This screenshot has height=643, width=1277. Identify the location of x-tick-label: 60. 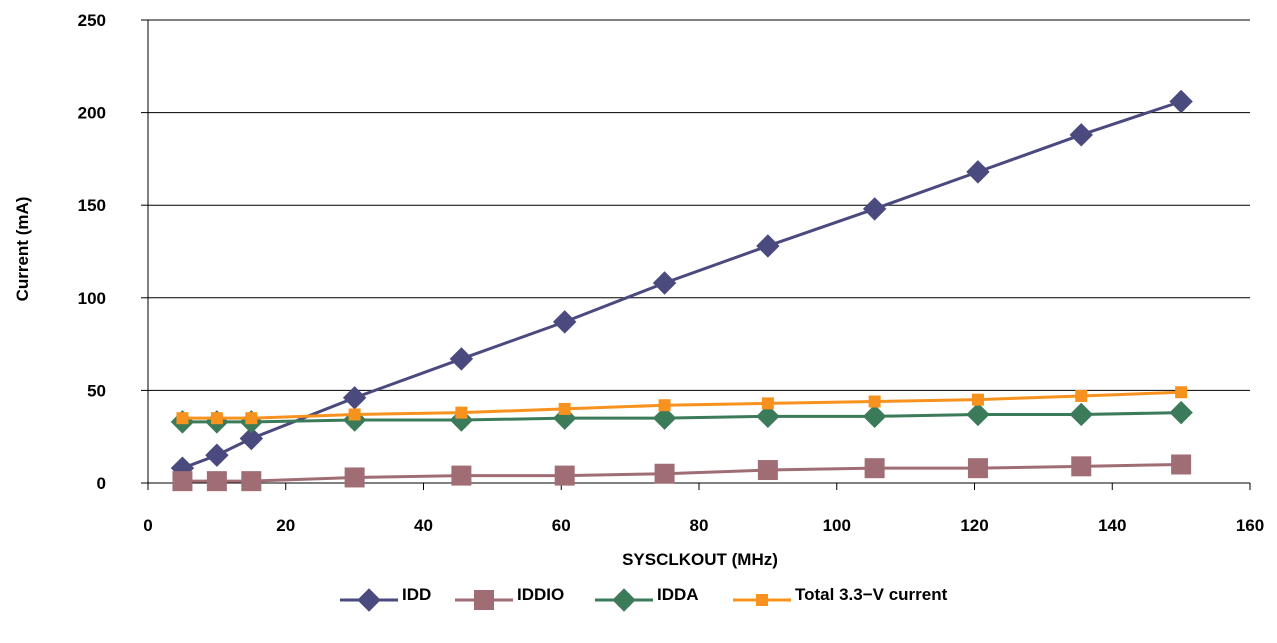
(561, 525).